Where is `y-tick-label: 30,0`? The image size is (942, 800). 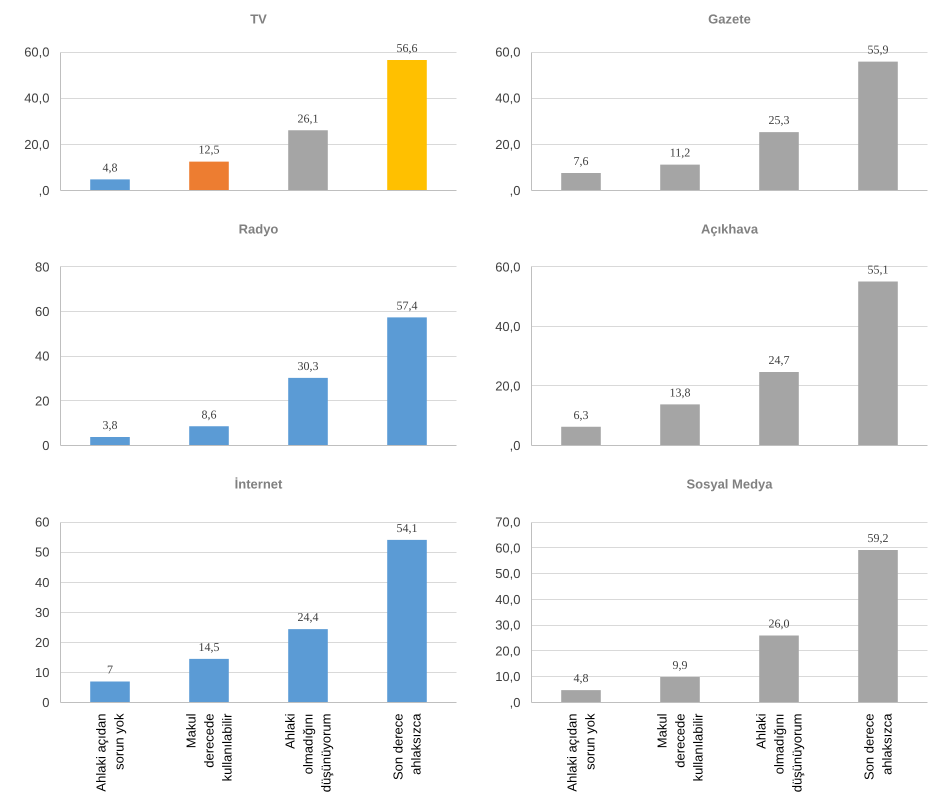
y-tick-label: 30,0 is located at coordinates (508, 625).